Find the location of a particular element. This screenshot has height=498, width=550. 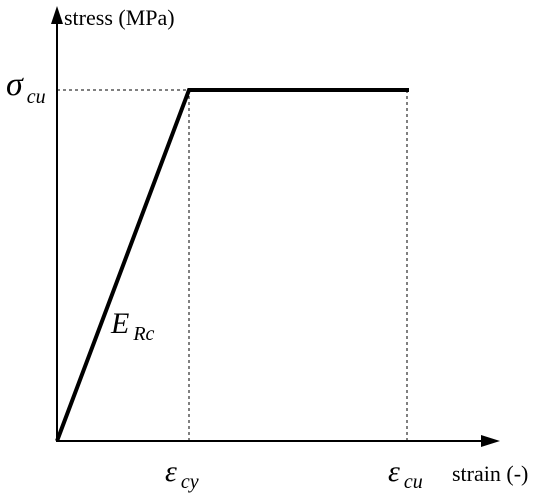

epsilon-cu-subscript: cu is located at coordinates (413, 482).